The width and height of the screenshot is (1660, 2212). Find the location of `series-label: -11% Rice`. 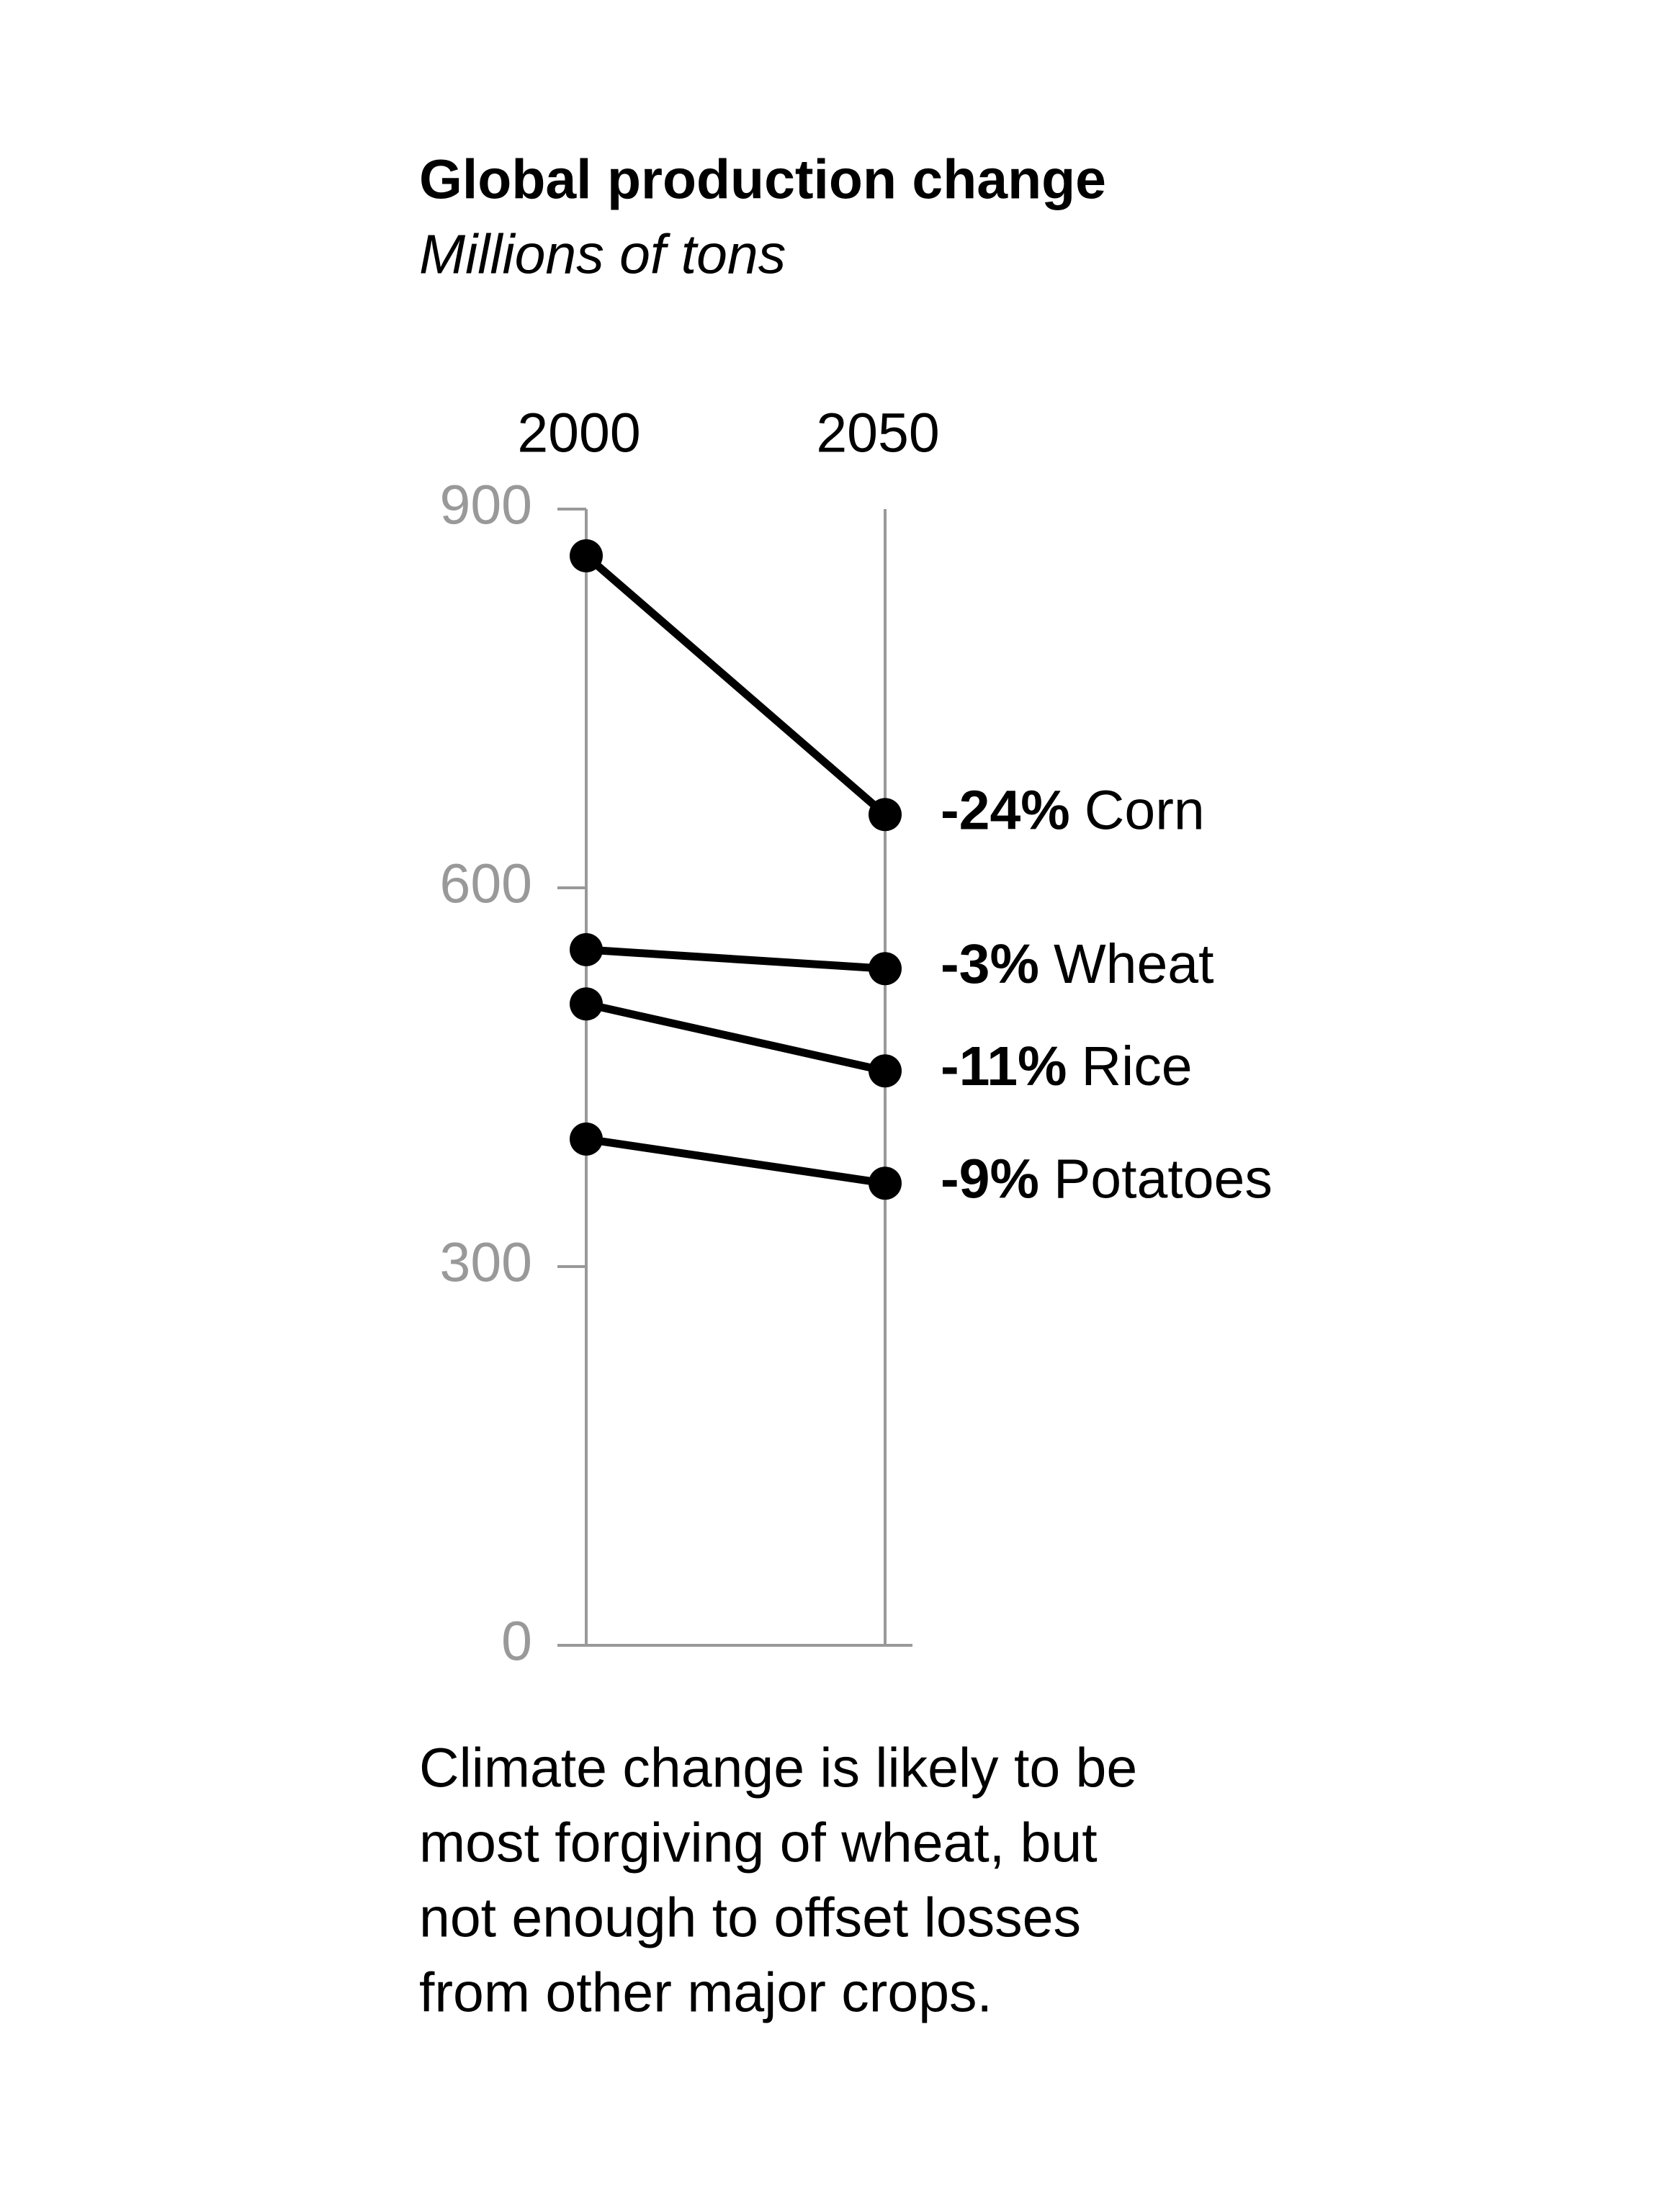

series-label: -11% Rice is located at coordinates (1067, 1067).